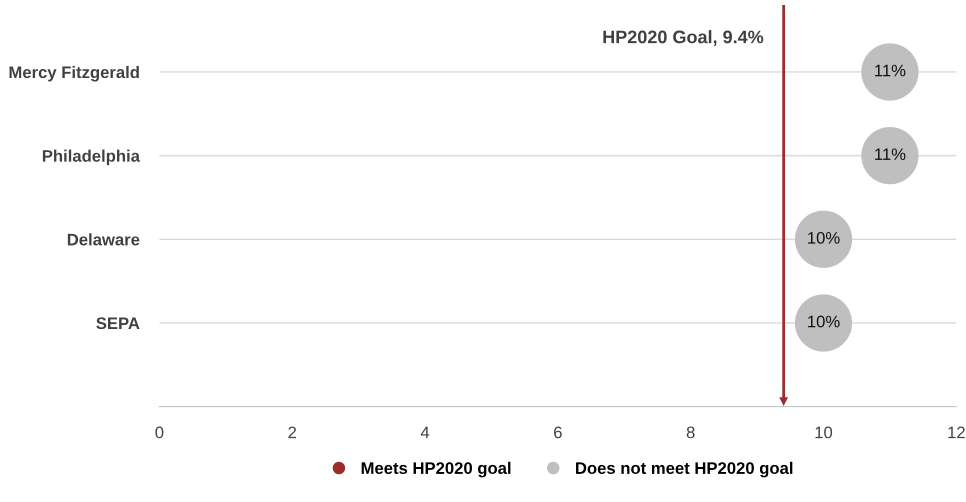 The width and height of the screenshot is (966, 502). I want to click on x-tick-label: 10, so click(824, 432).